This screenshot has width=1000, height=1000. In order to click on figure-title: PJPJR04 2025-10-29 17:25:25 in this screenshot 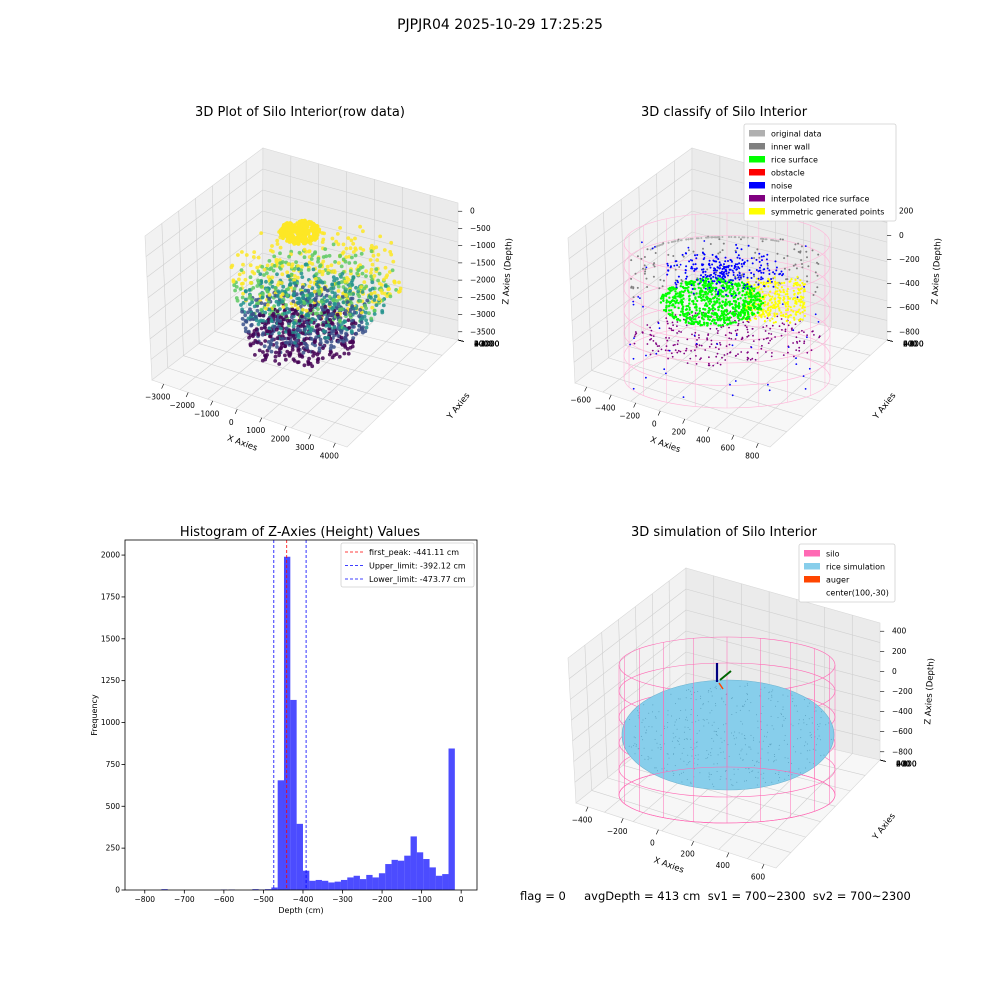, I will do `click(500, 25)`.